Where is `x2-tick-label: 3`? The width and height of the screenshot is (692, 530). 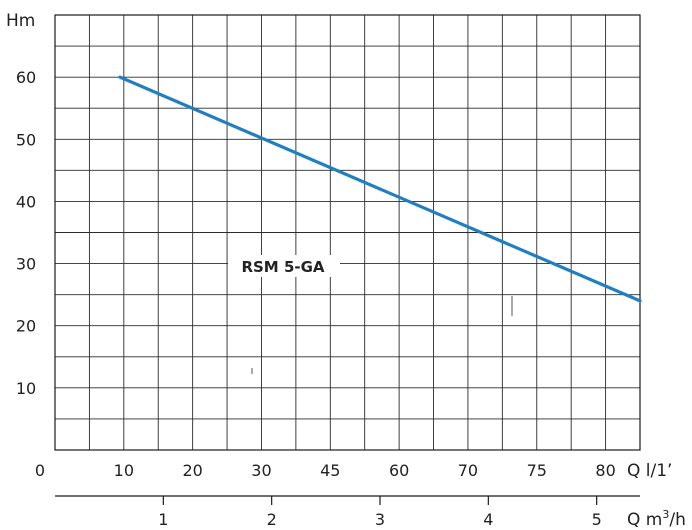 x2-tick-label: 3 is located at coordinates (380, 519).